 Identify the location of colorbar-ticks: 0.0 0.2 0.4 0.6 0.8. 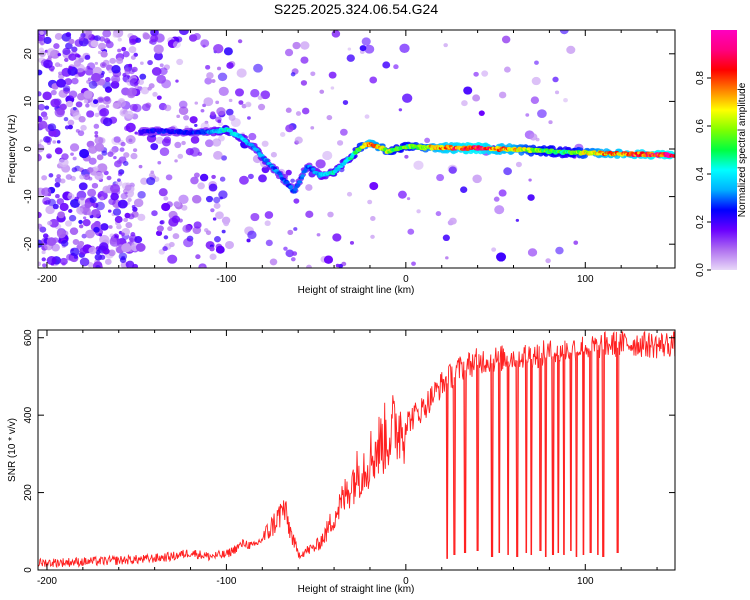
(703, 174).